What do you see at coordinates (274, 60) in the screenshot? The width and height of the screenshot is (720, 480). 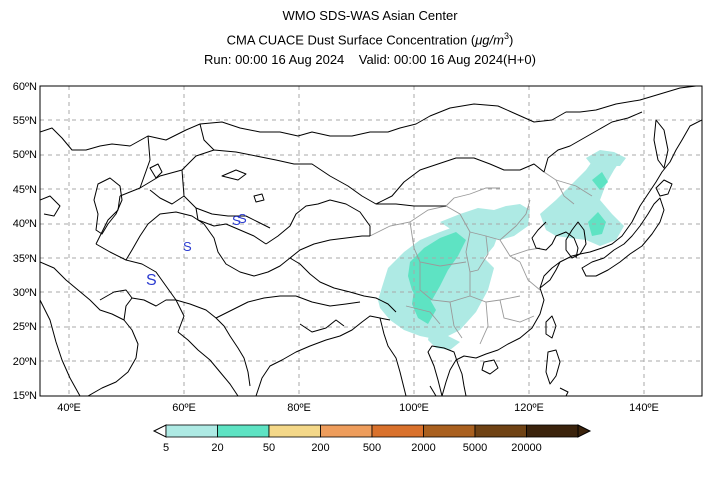 I see `run-time: Run: 00:00 16 Aug 2024` at bounding box center [274, 60].